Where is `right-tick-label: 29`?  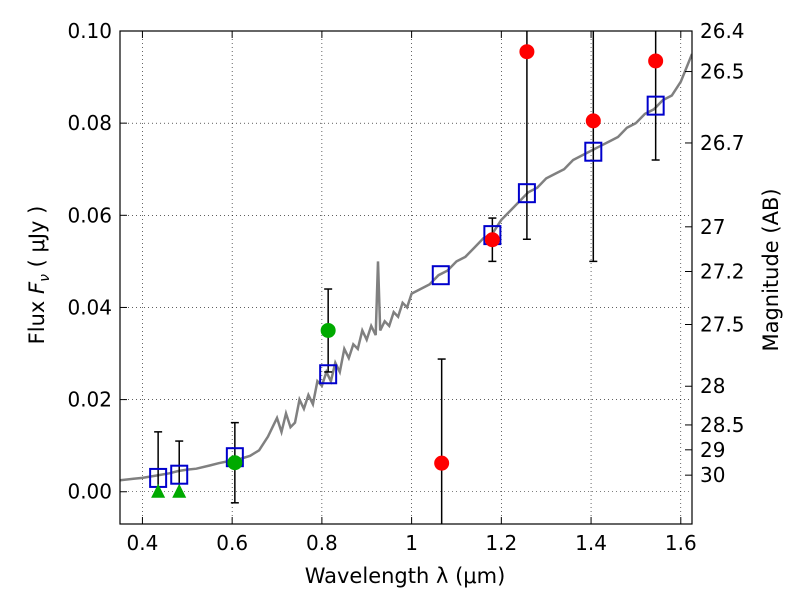 right-tick-label: 29 is located at coordinates (712, 450).